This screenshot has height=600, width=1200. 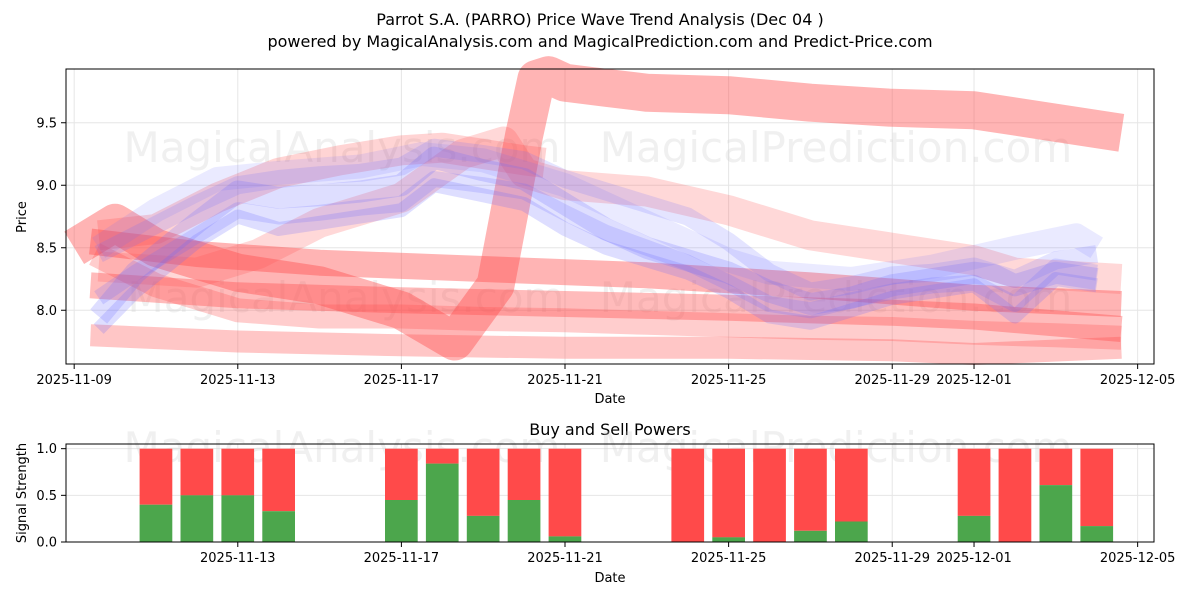 I want to click on price-y-label: Price, so click(x=22, y=217).